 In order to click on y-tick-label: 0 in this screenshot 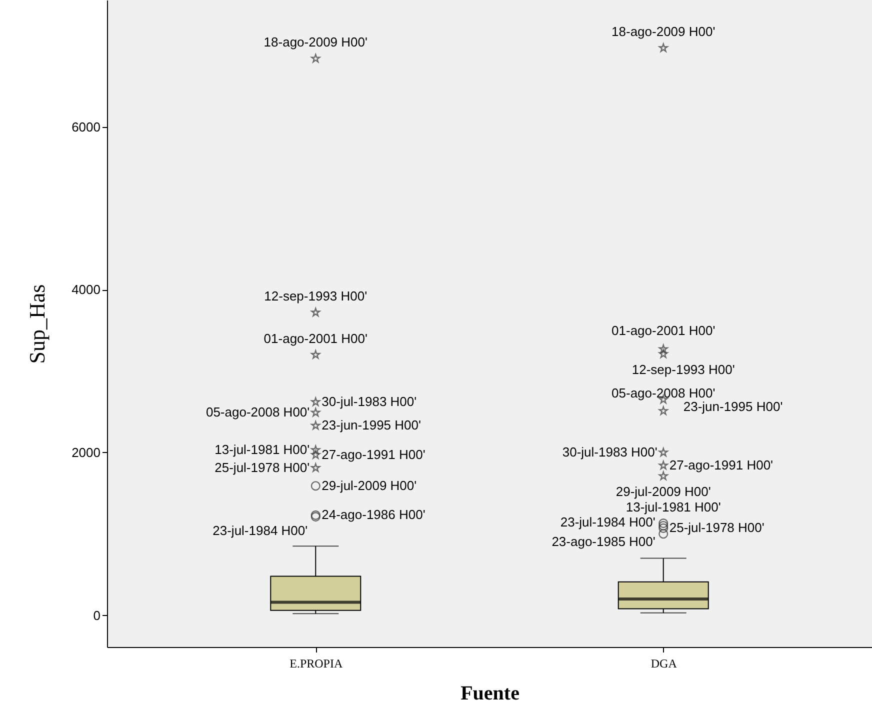, I will do `click(96, 615)`.